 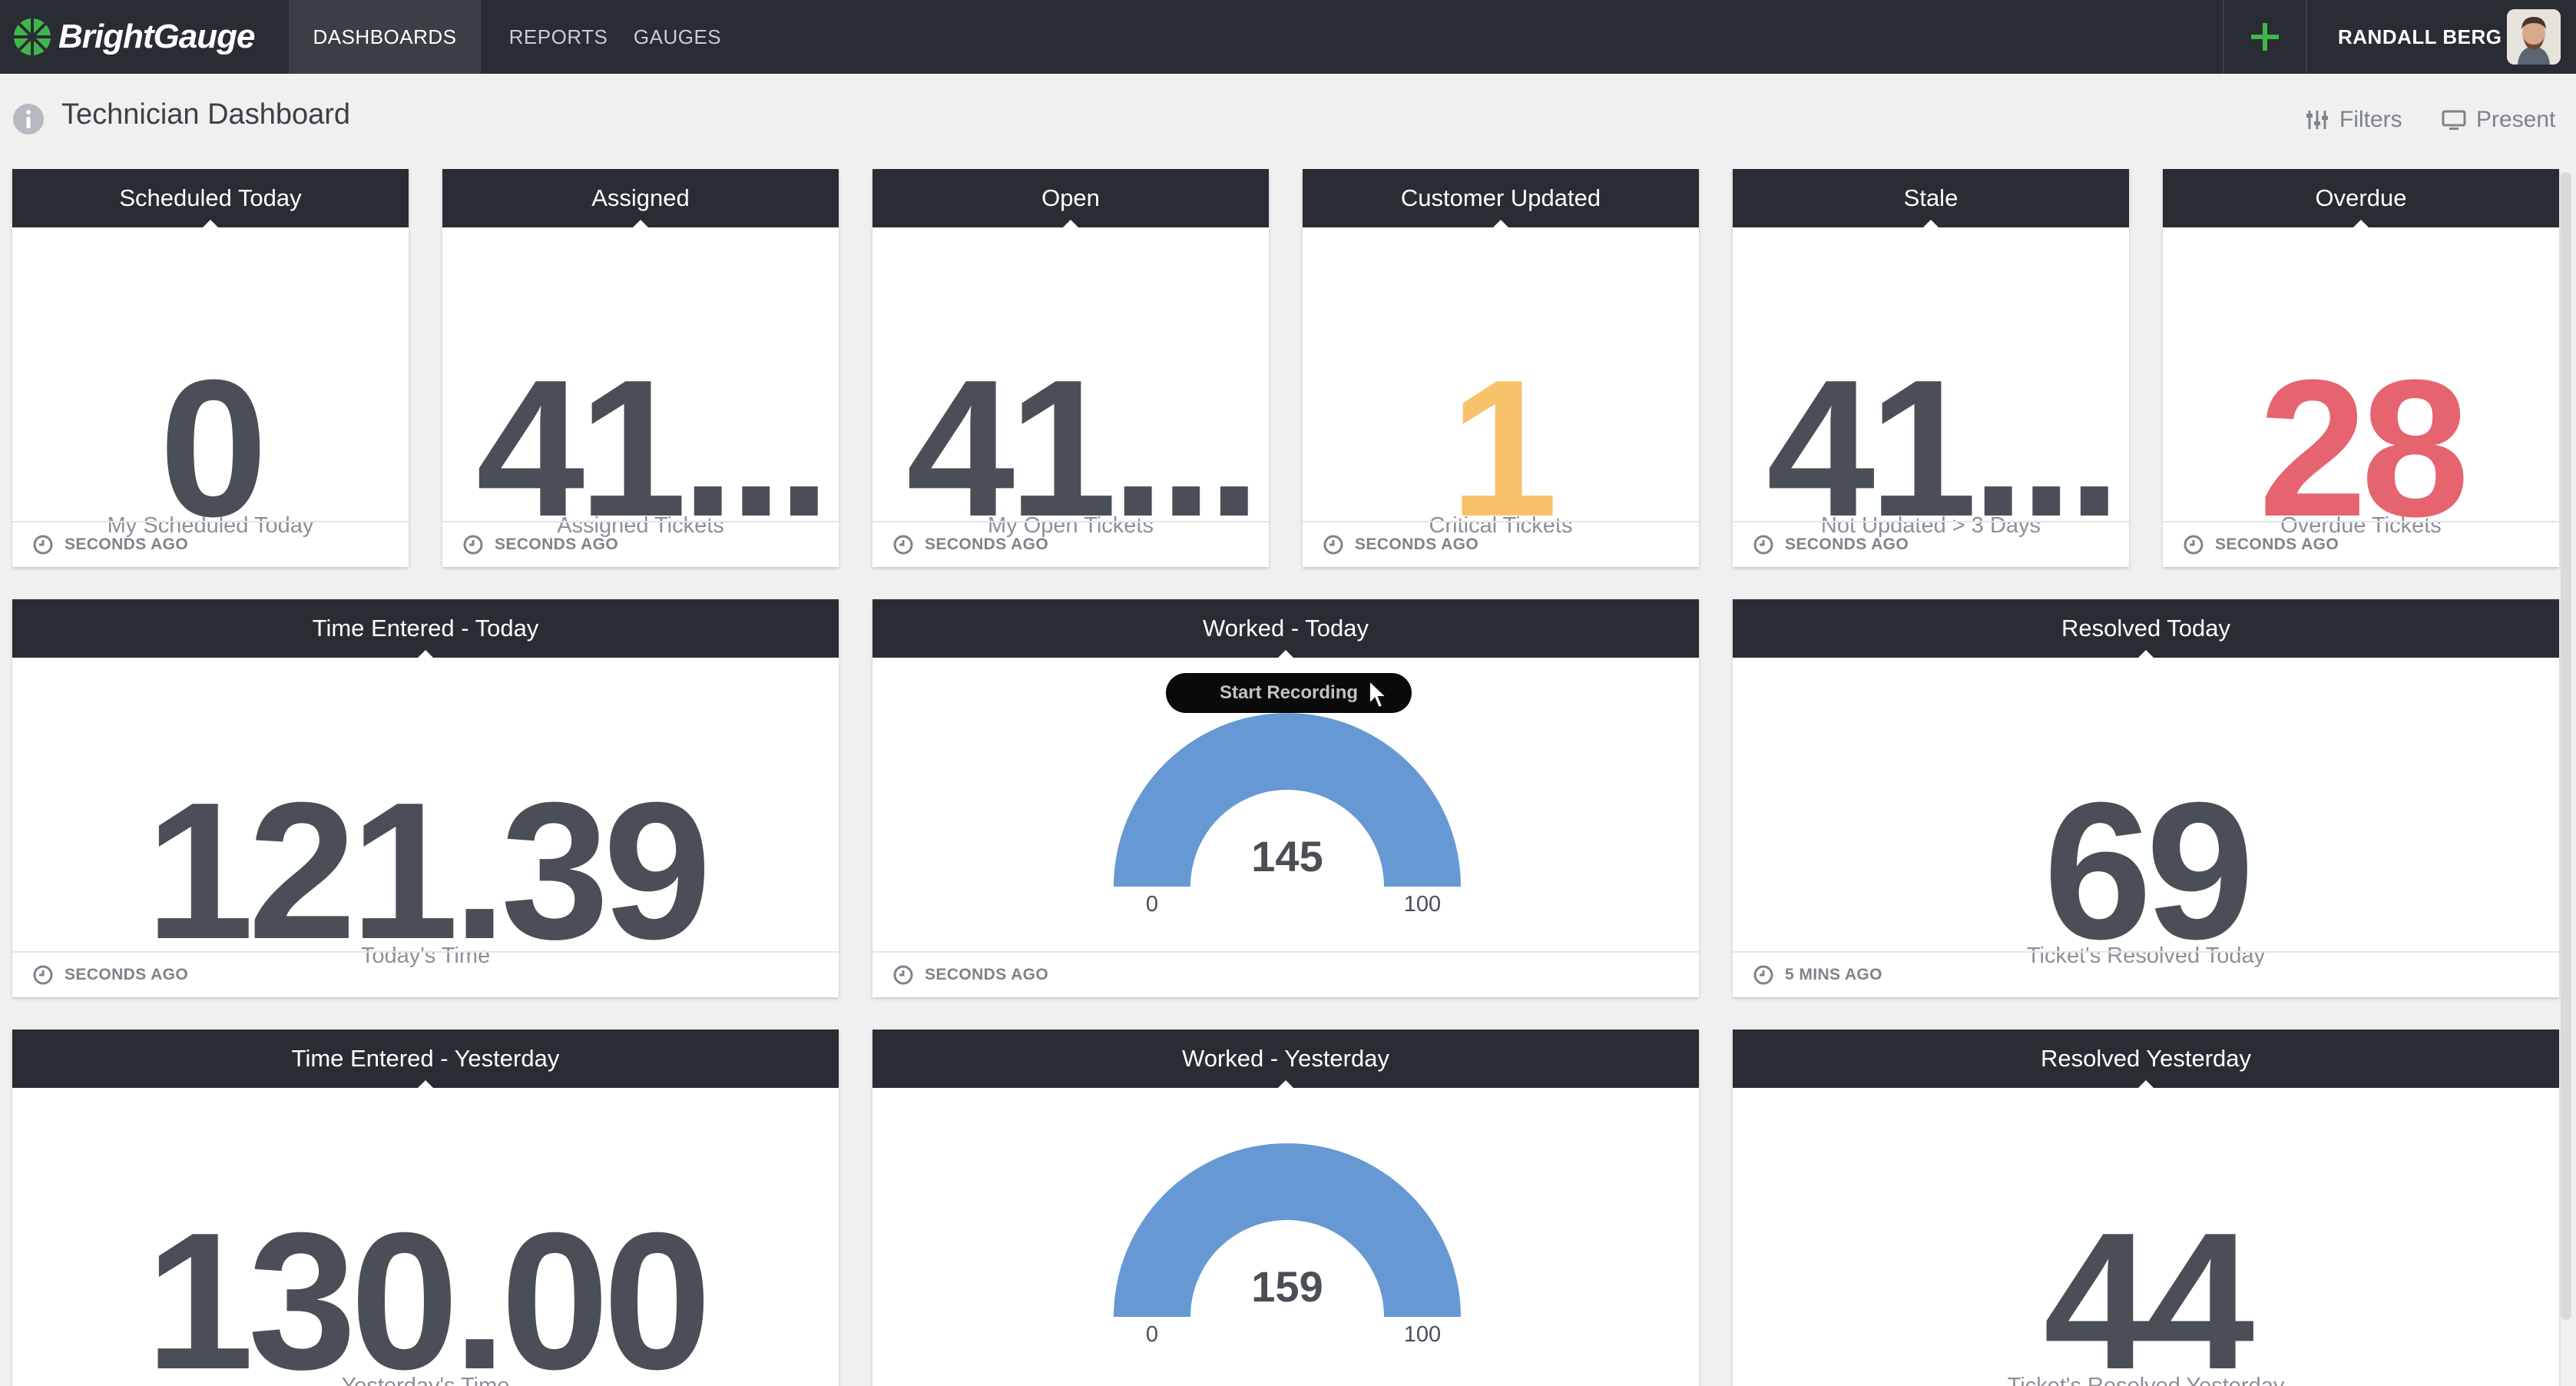 I want to click on card-caption: My Open Tickets, so click(x=1071, y=525).